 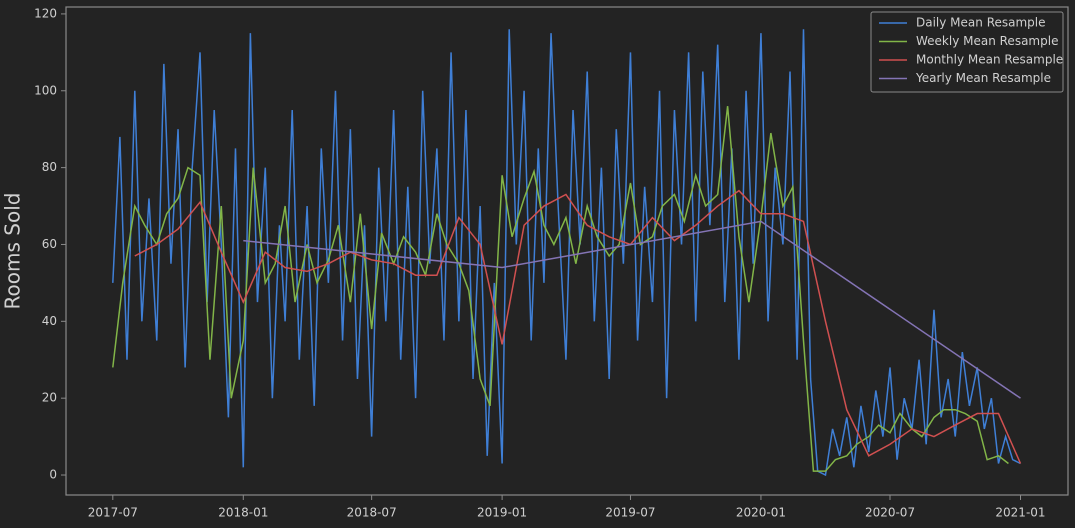 What do you see at coordinates (981, 23) in the screenshot?
I see `legend-label: Daily Mean Resample` at bounding box center [981, 23].